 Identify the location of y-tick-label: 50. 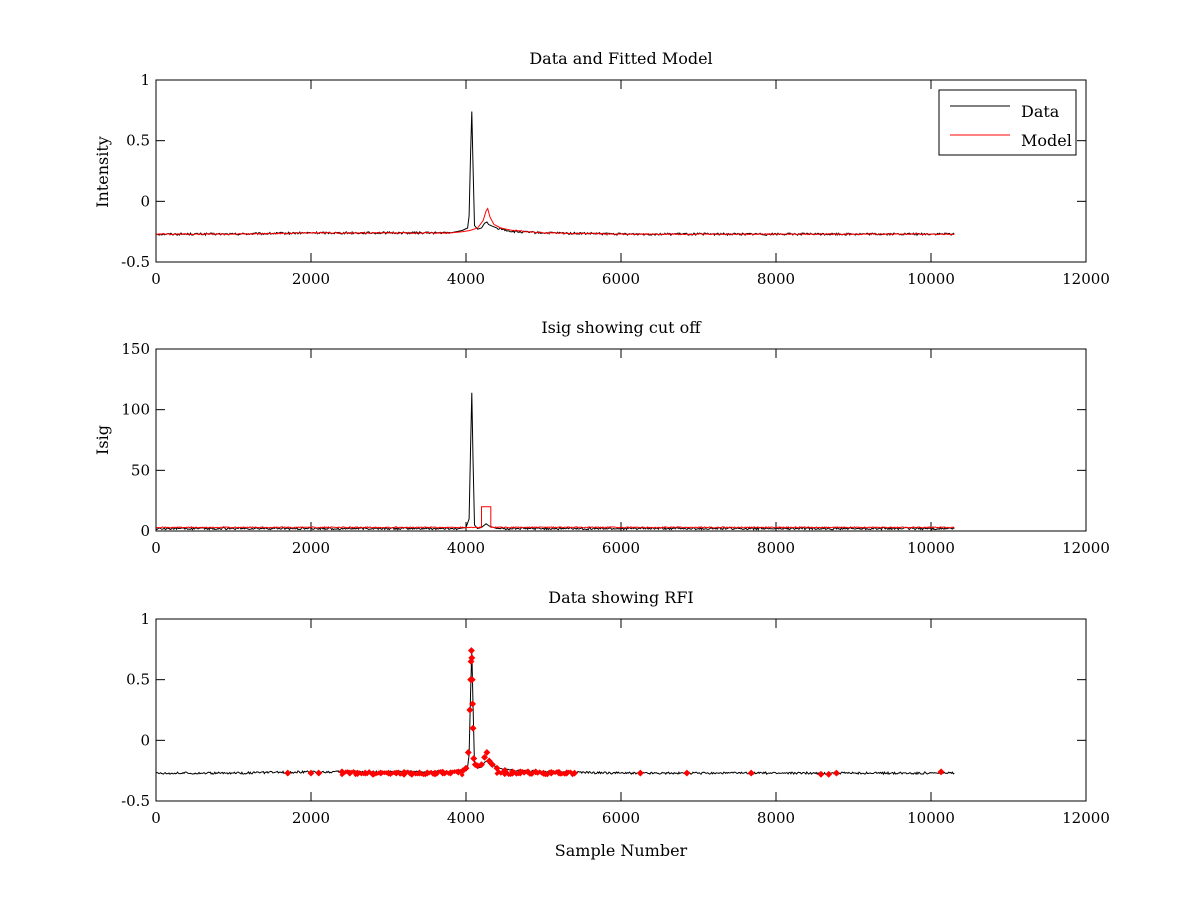
(140, 470).